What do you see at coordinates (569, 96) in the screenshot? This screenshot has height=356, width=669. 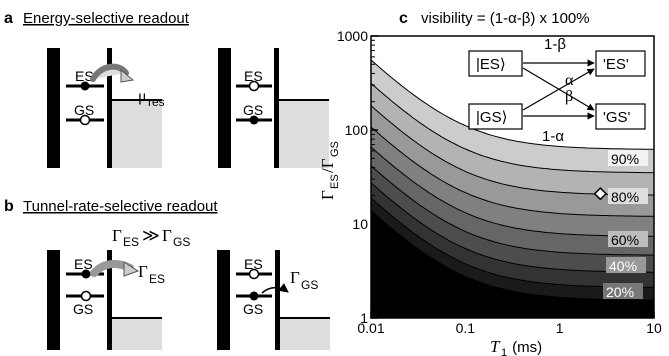 I see `probability-label: β` at bounding box center [569, 96].